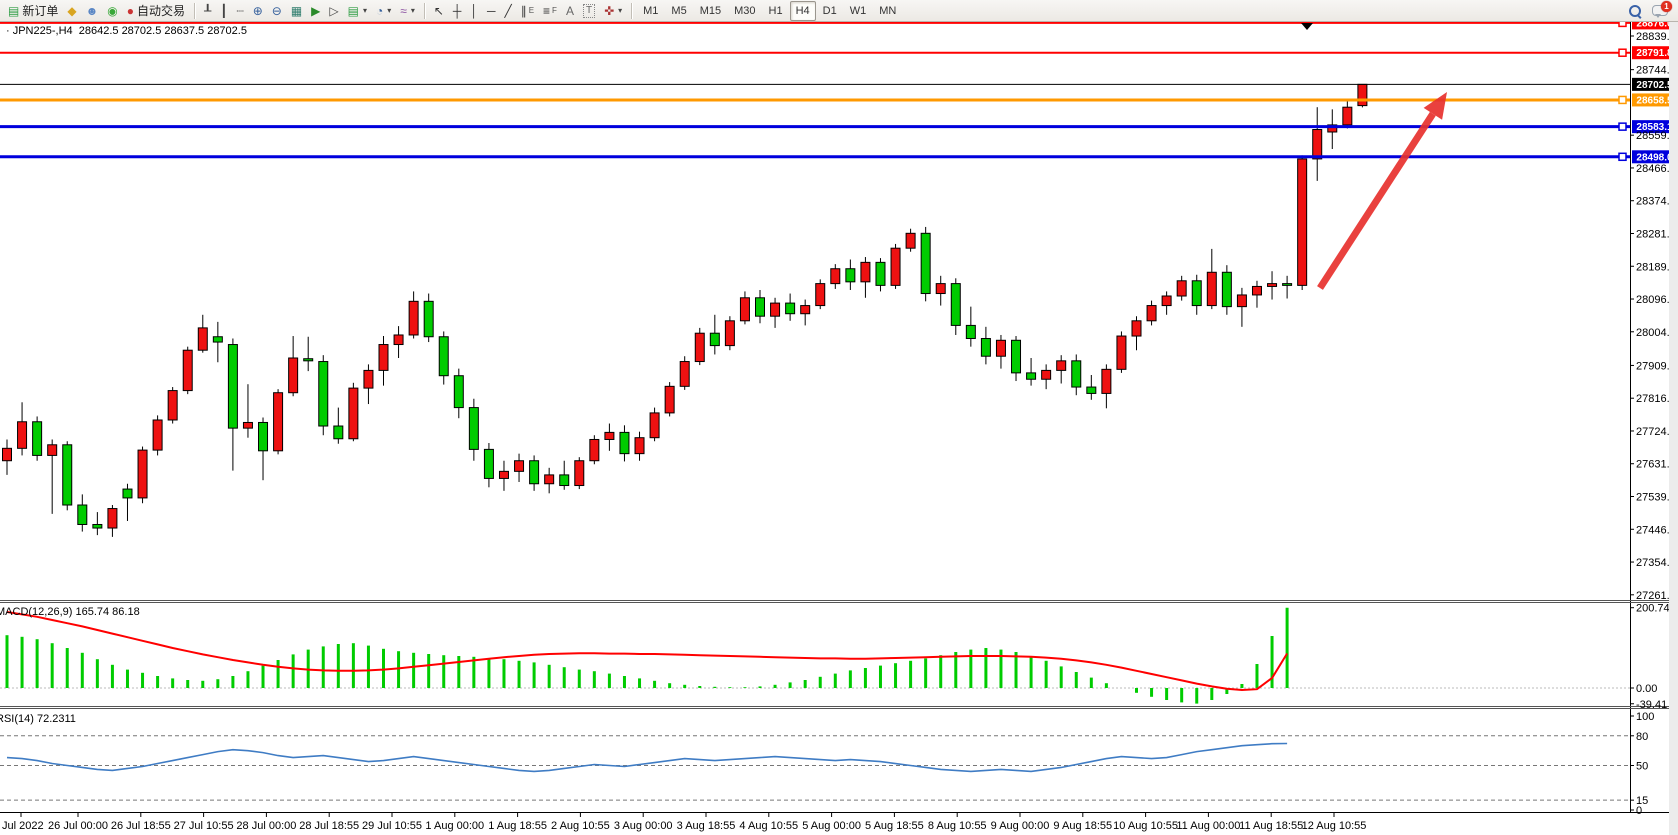 The width and height of the screenshot is (1678, 835). Describe the element at coordinates (679, 10) in the screenshot. I see `timeframe-button-m5: M5` at that location.